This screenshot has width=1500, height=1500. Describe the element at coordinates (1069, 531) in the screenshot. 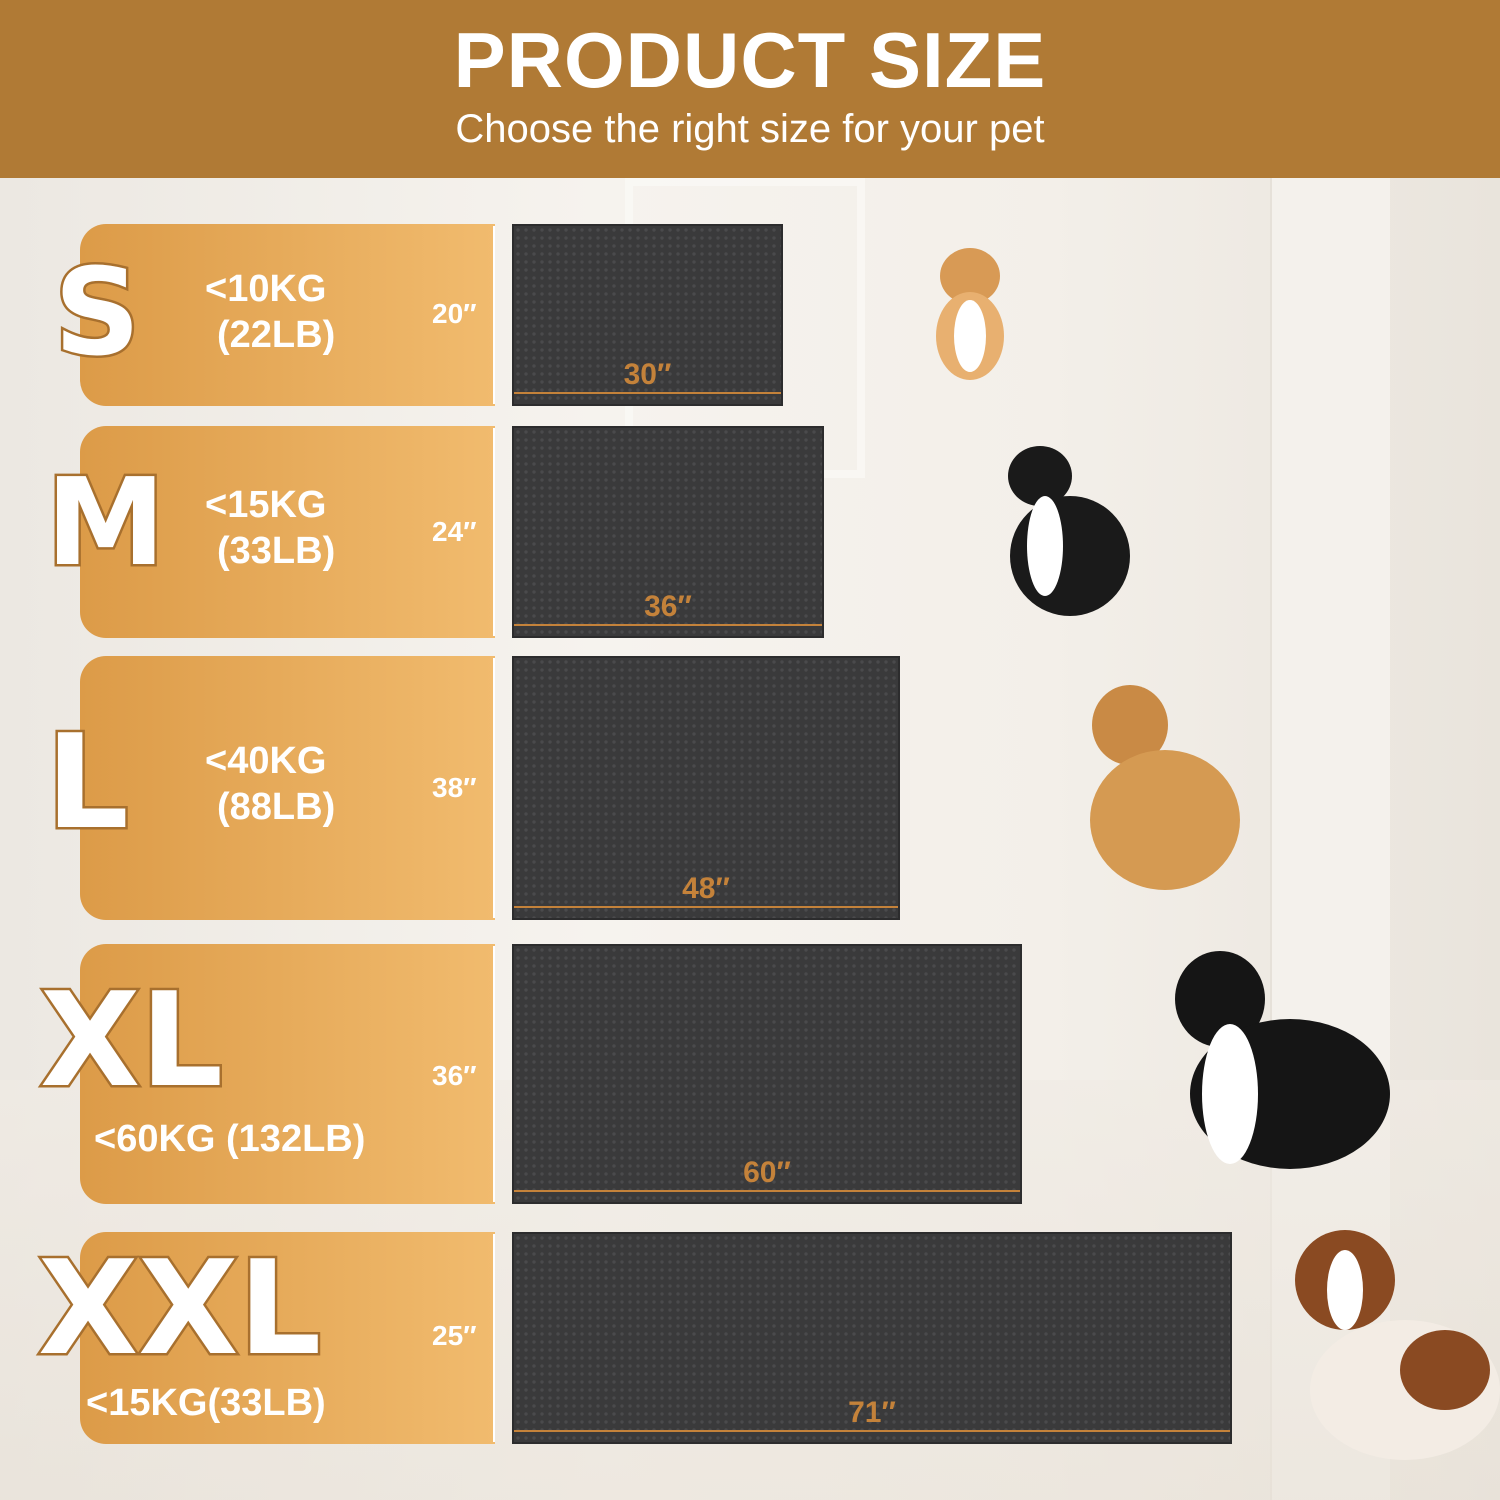

I see `border-collie-dog-image` at that location.